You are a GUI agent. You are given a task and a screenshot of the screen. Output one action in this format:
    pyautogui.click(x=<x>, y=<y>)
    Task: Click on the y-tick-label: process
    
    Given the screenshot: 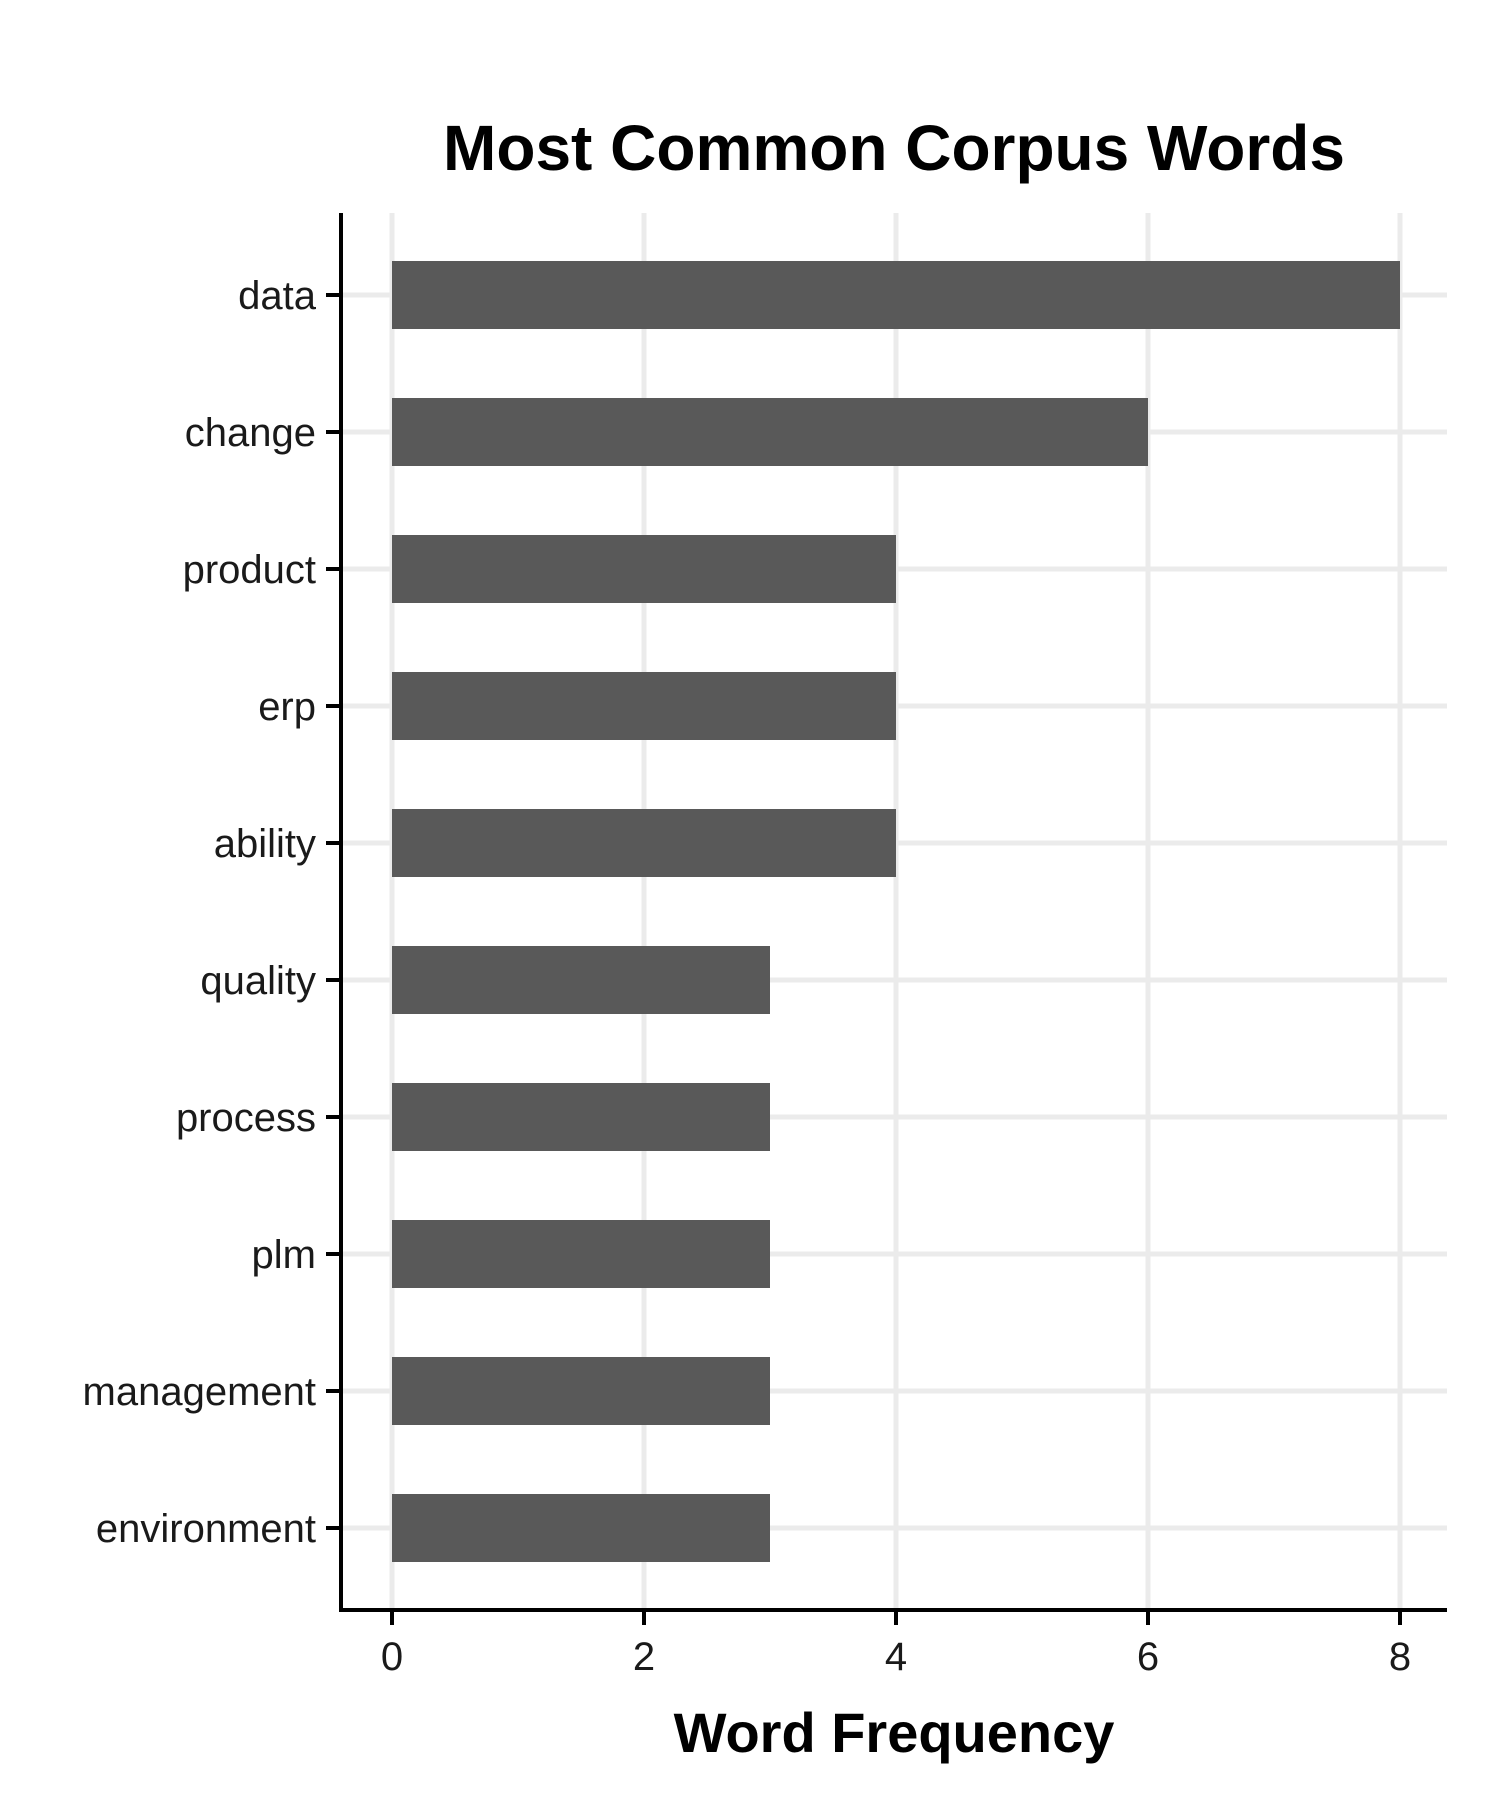 What is the action you would take?
    pyautogui.click(x=246, y=1118)
    